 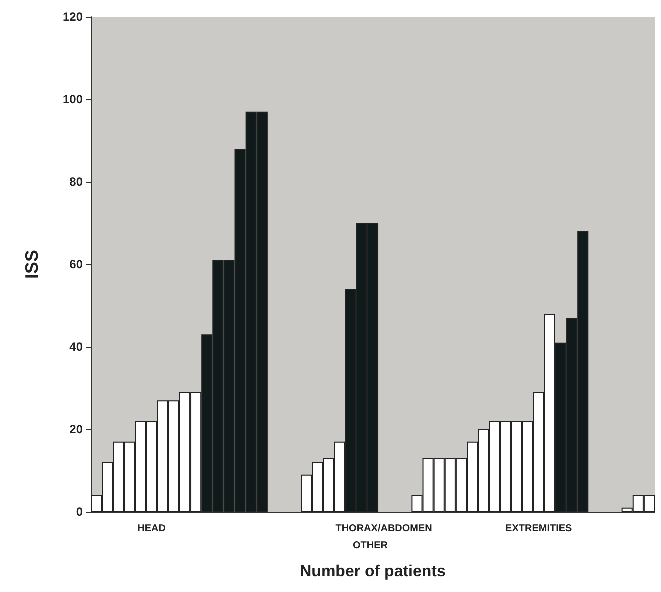 What do you see at coordinates (73, 17) in the screenshot?
I see `y-tick-label: 120` at bounding box center [73, 17].